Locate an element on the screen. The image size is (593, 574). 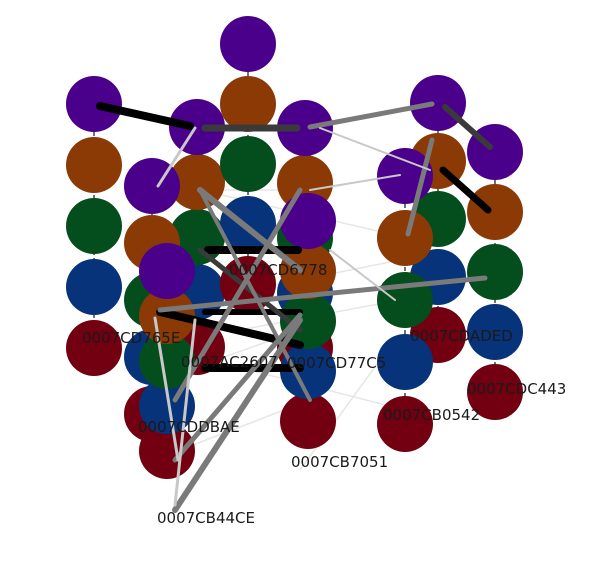
node-label-0007cdc443: 0007CDC443 is located at coordinates (516, 389).